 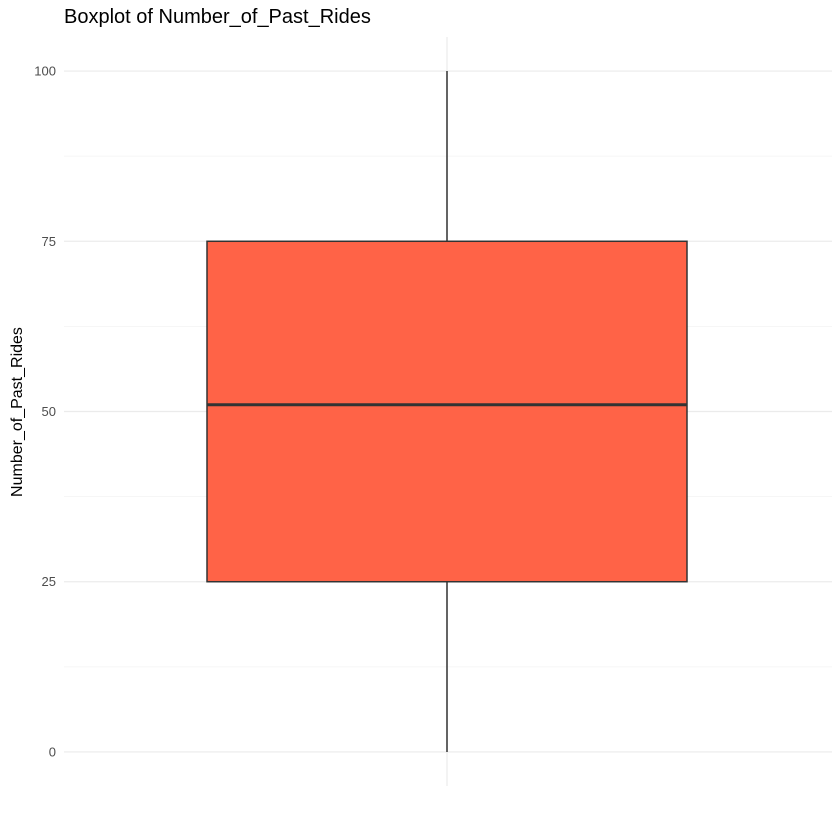 I want to click on y-tick-label: 75, so click(x=49, y=241).